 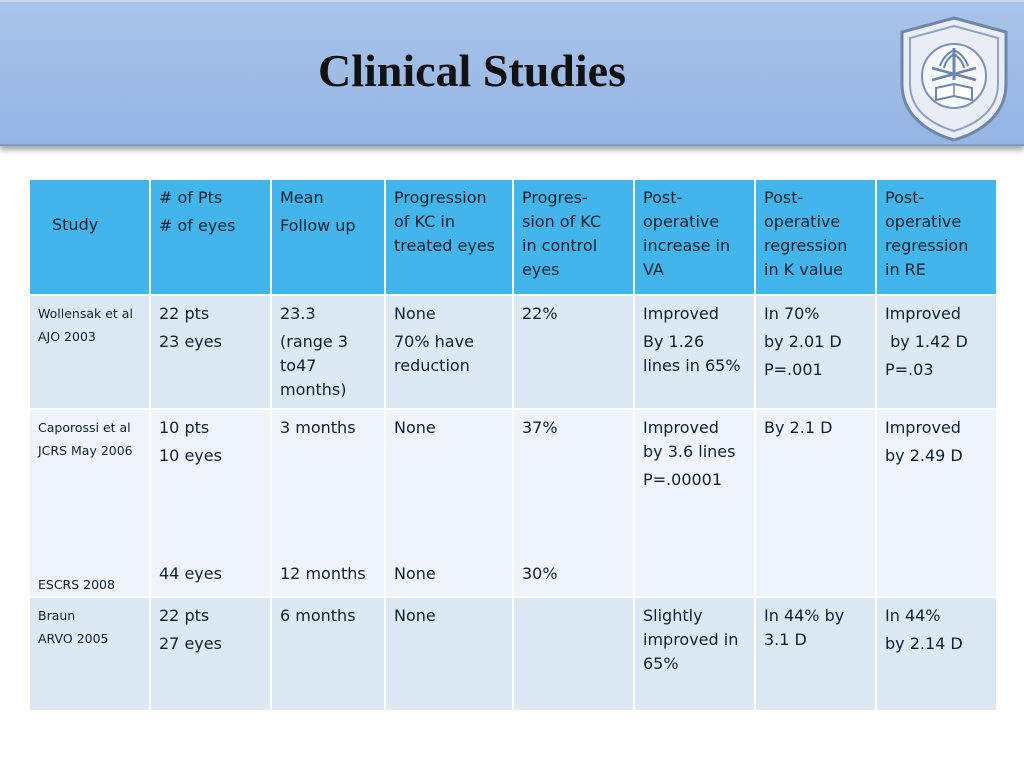 What do you see at coordinates (313, 389) in the screenshot?
I see `cell-line: months)` at bounding box center [313, 389].